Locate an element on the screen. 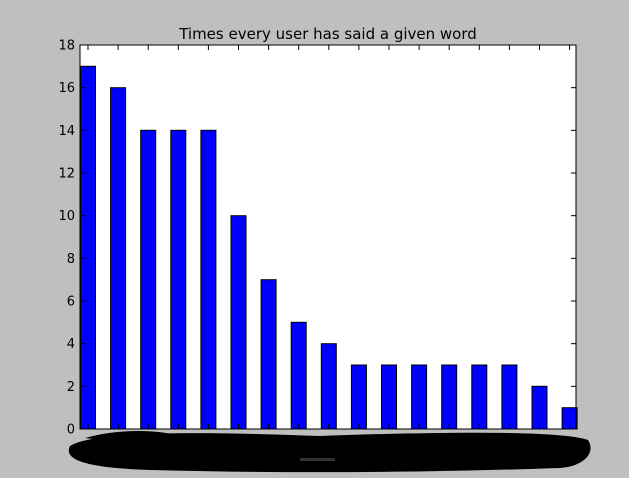  y-tick-label-2: 2 is located at coordinates (71, 387).